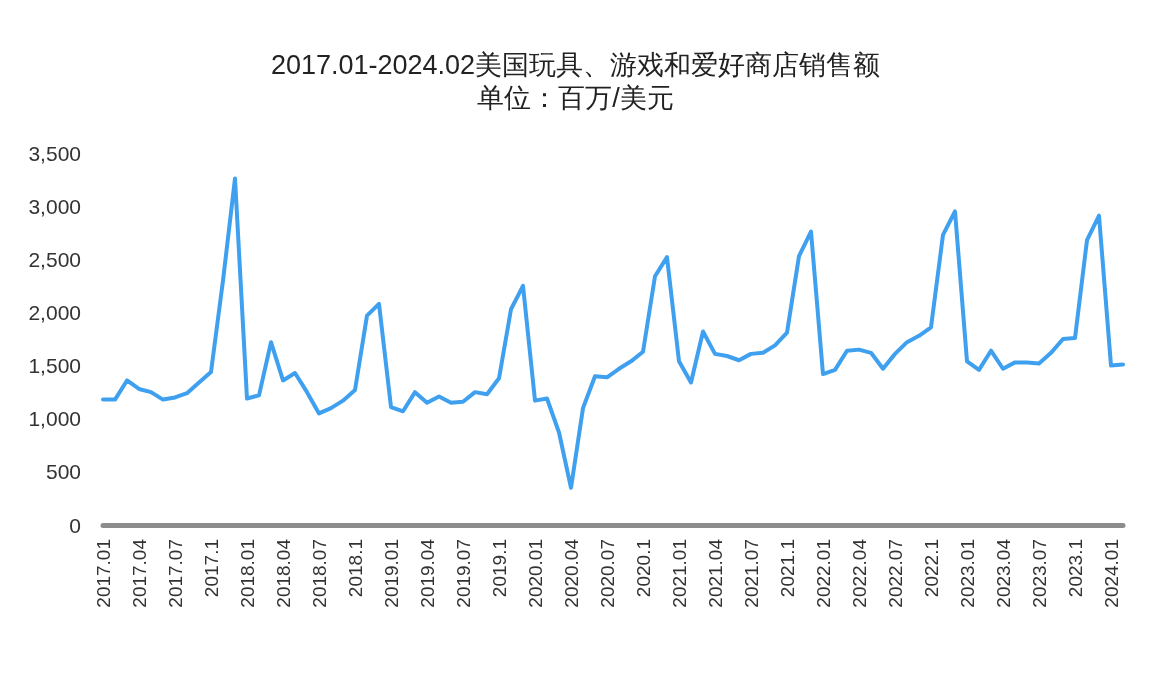 The width and height of the screenshot is (1151, 693). What do you see at coordinates (499, 568) in the screenshot?
I see `x-tick-label: 2019.1` at bounding box center [499, 568].